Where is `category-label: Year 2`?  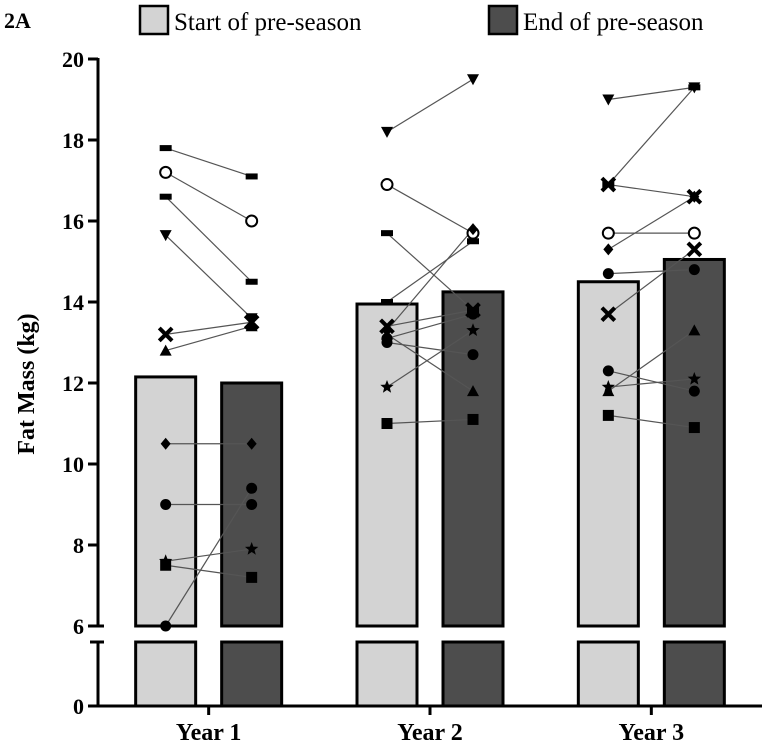 category-label: Year 2 is located at coordinates (430, 733).